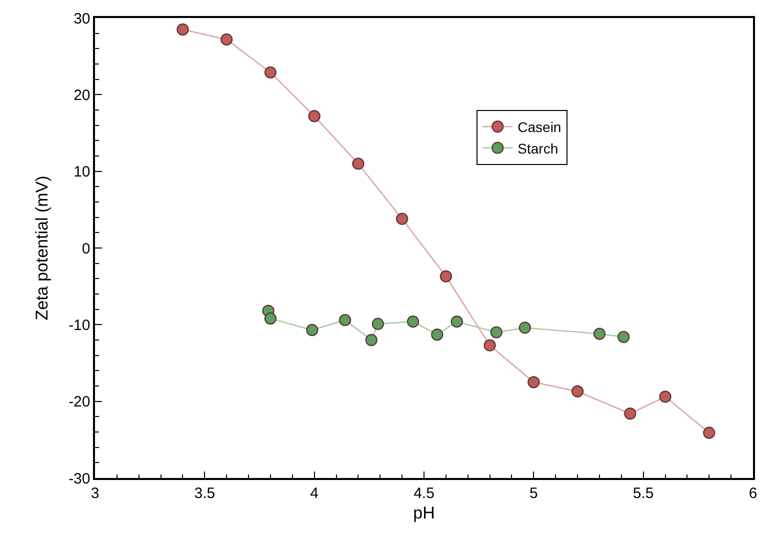 The height and width of the screenshot is (538, 765). What do you see at coordinates (205, 493) in the screenshot?
I see `x-tick-label: 3.5` at bounding box center [205, 493].